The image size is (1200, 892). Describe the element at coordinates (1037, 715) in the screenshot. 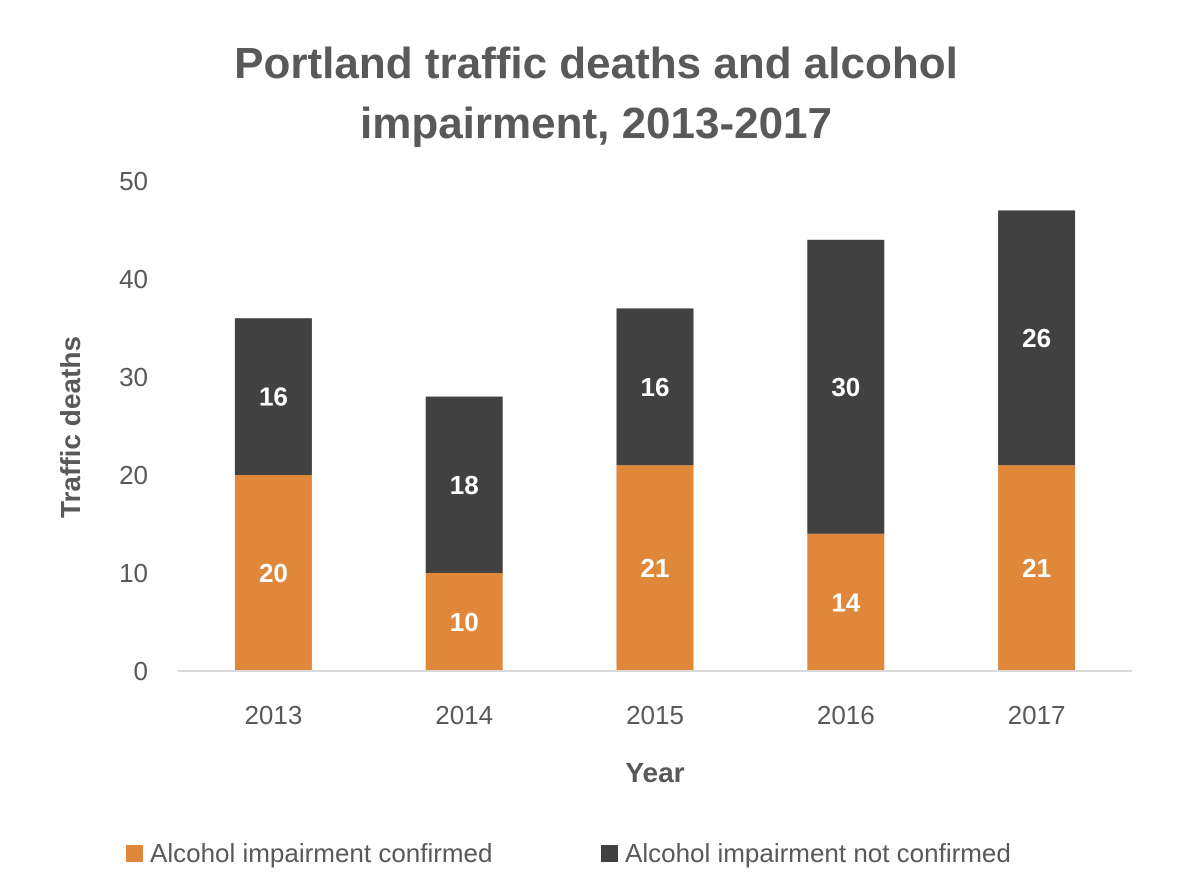

I see `x-tick-label: 2017` at that location.